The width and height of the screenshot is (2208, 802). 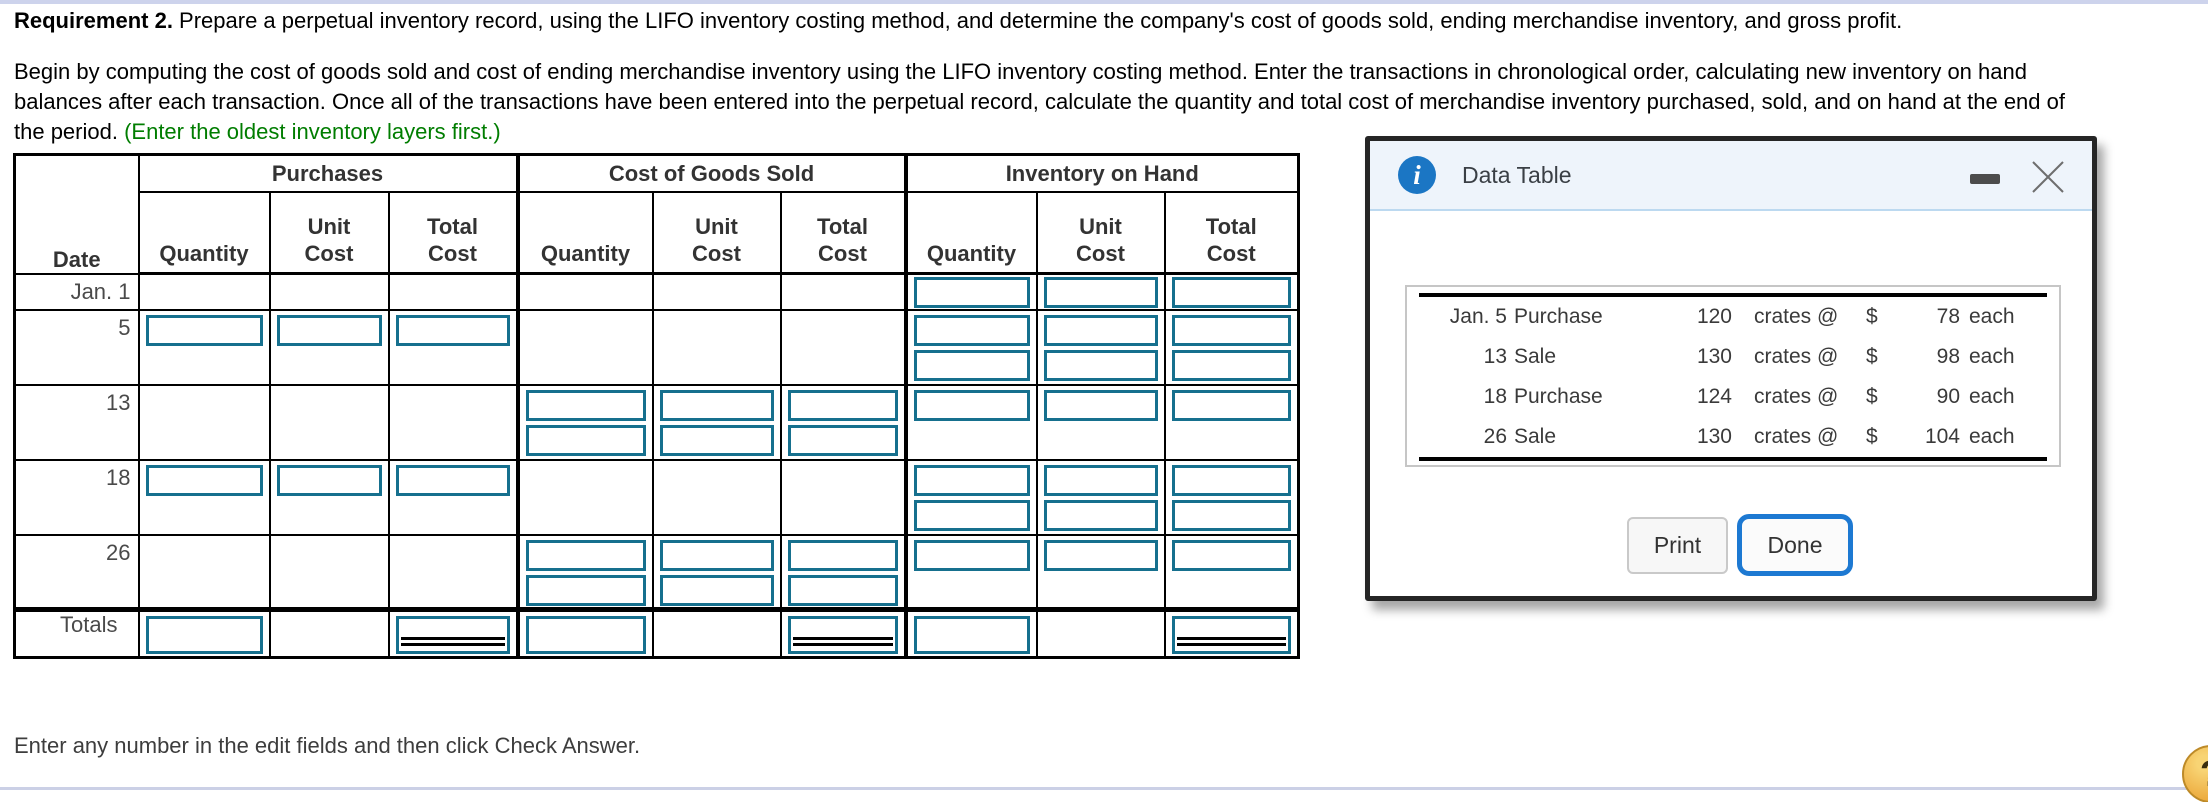 What do you see at coordinates (1948, 396) in the screenshot?
I see `transaction-price: 90` at bounding box center [1948, 396].